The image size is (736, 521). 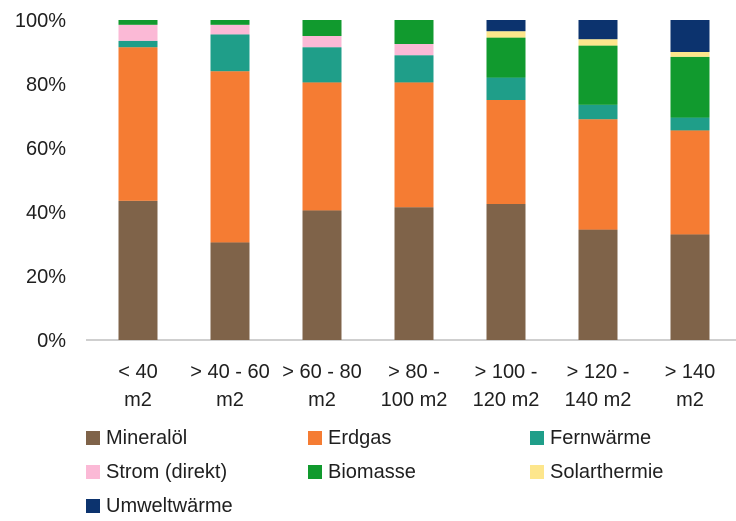 What do you see at coordinates (46, 277) in the screenshot?
I see `y-tick-label: 20%` at bounding box center [46, 277].